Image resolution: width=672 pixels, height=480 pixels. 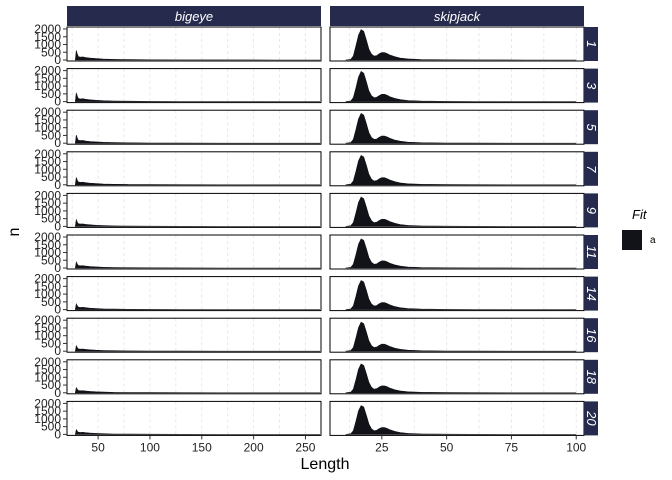 I want to click on column-strip-skipjack, so click(x=457, y=16).